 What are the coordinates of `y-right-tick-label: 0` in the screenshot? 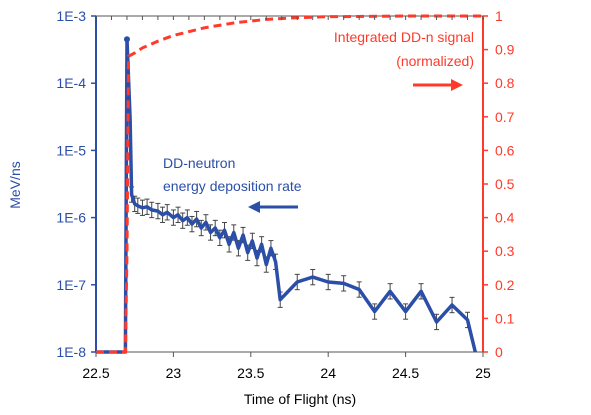 It's located at (499, 352).